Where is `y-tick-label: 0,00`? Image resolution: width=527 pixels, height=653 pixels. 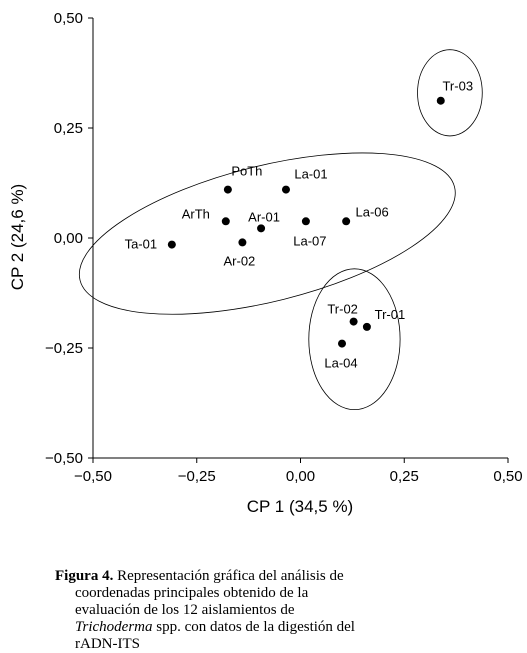 y-tick-label: 0,00 is located at coordinates (68, 238).